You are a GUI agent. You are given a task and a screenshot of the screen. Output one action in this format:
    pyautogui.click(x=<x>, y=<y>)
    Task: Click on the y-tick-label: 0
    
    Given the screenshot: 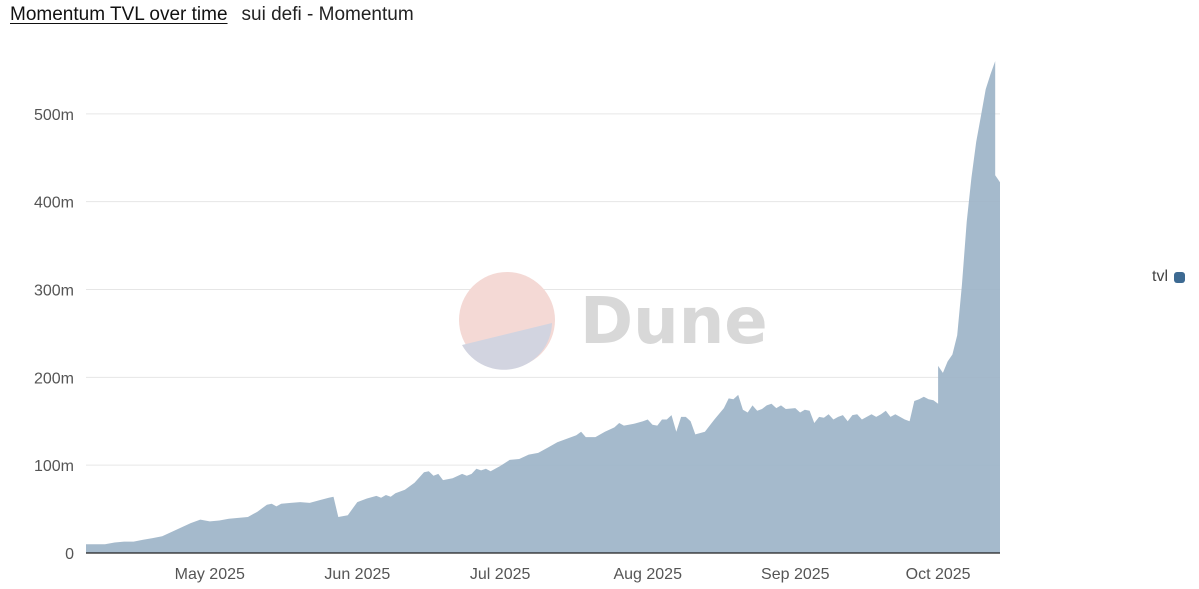 What is the action you would take?
    pyautogui.click(x=69, y=554)
    